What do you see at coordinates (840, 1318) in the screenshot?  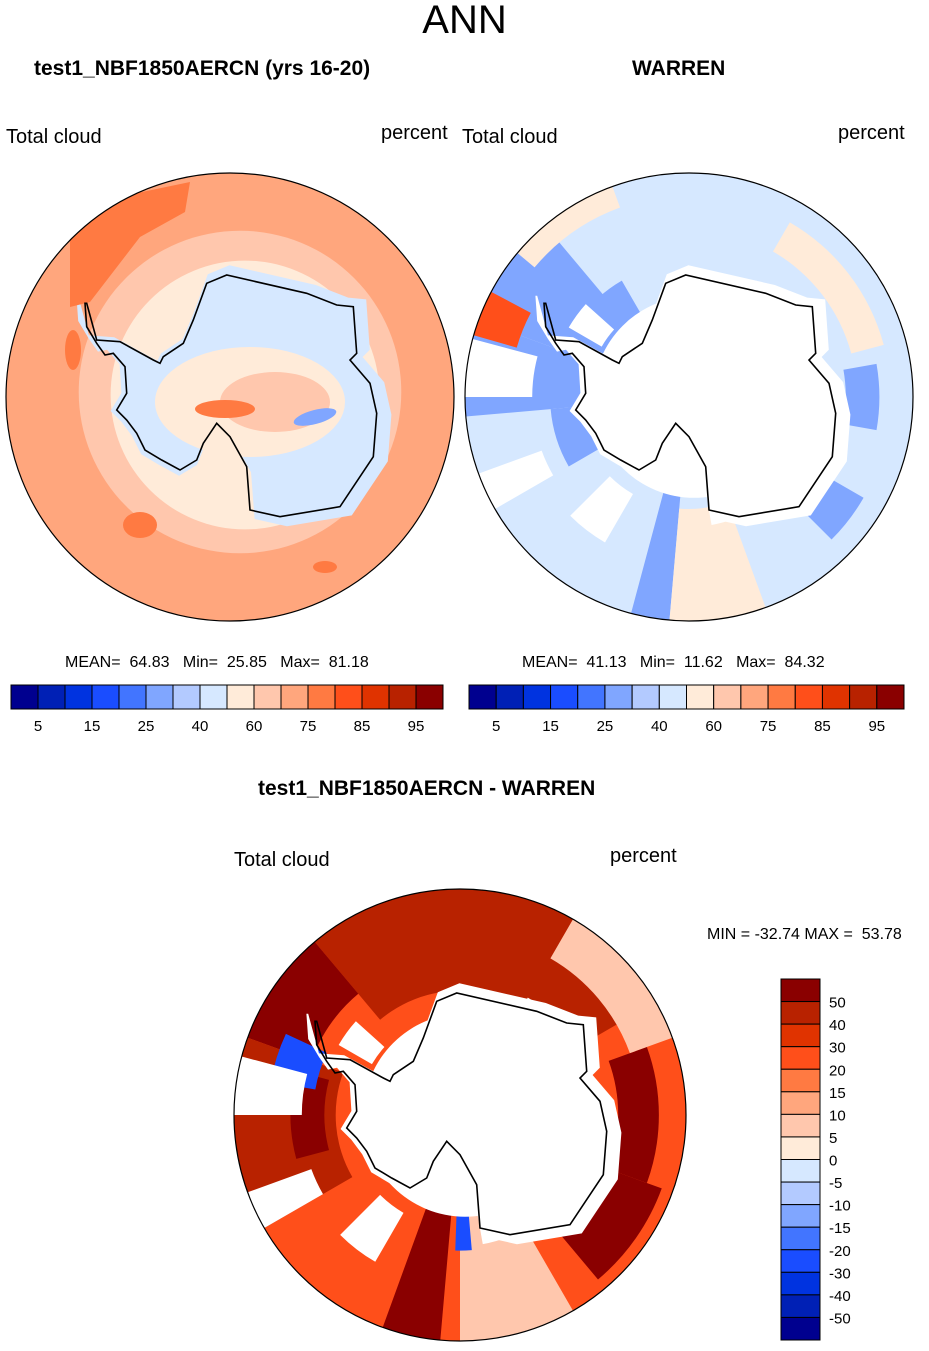 I see `colorbar-tick-label: -50` at bounding box center [840, 1318].